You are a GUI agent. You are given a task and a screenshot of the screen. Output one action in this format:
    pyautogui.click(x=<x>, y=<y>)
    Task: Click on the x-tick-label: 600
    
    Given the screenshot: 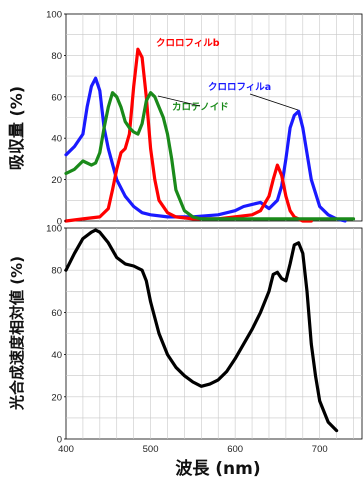 What is the action you would take?
    pyautogui.click(x=235, y=449)
    